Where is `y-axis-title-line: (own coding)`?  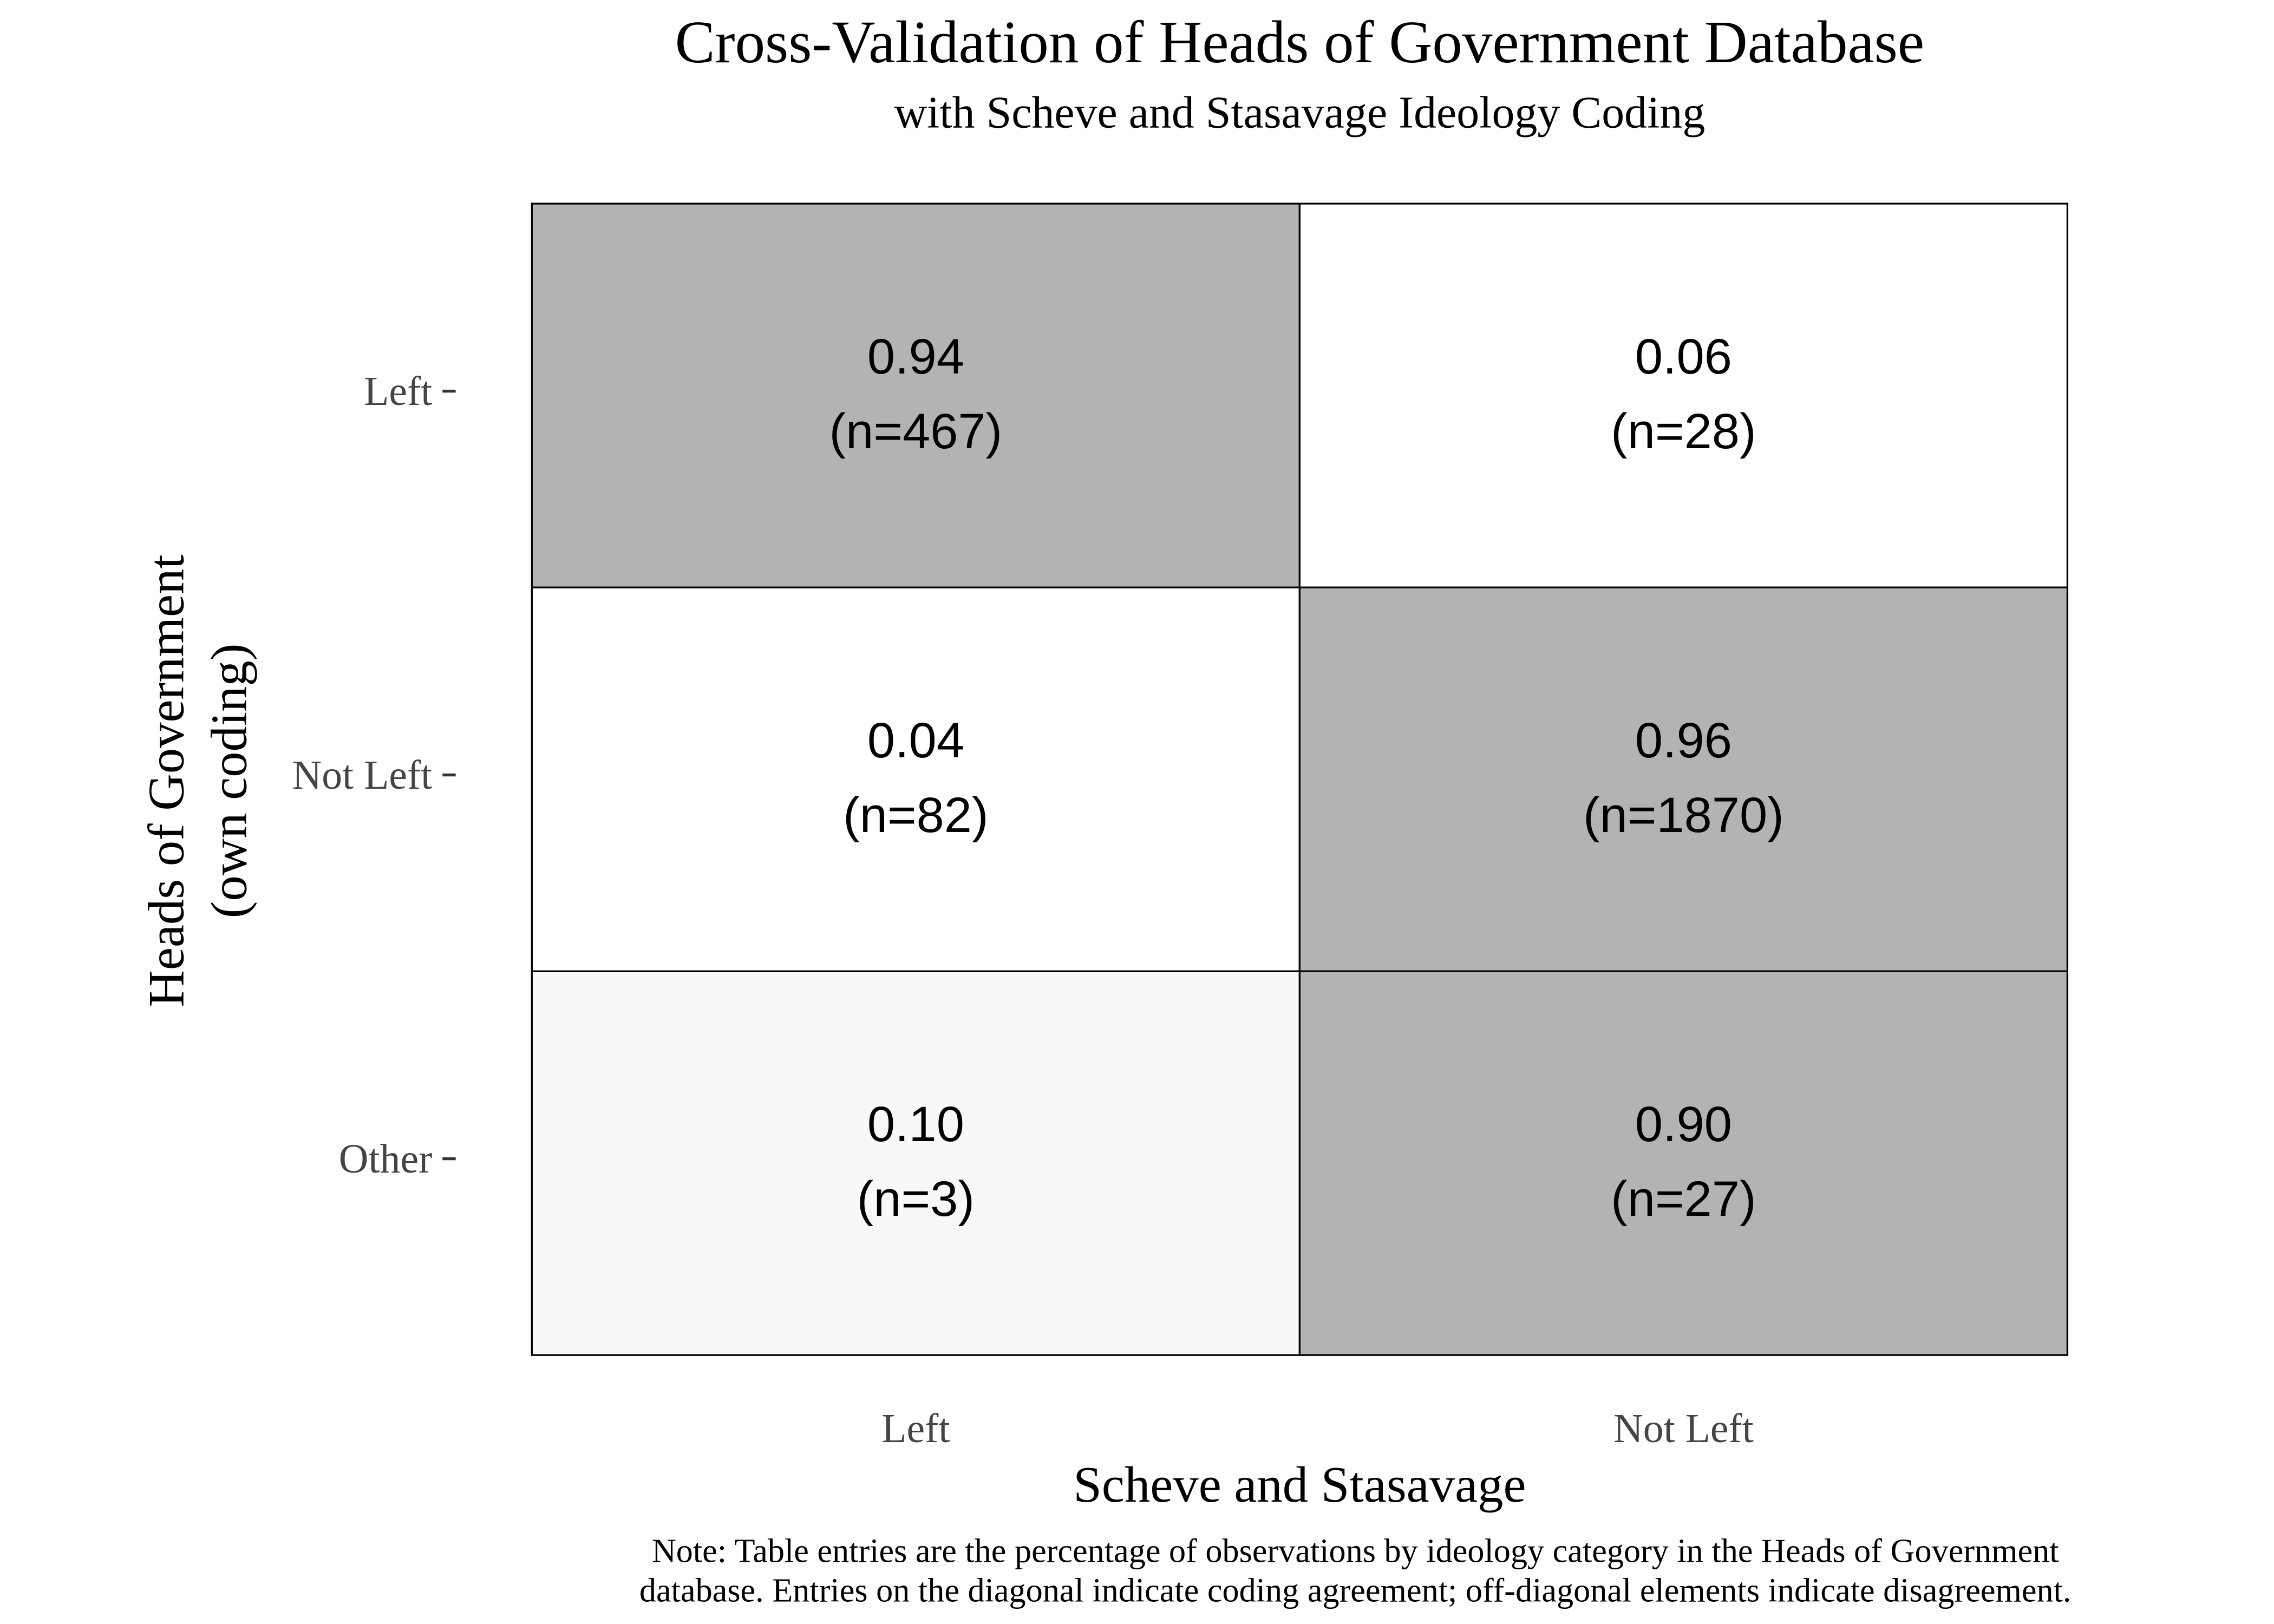 y-axis-title-line: (own coding) is located at coordinates (230, 781).